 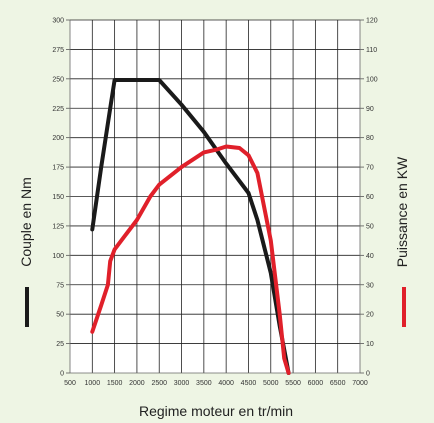 I want to click on y-tick-label: 300, so click(x=58, y=21).